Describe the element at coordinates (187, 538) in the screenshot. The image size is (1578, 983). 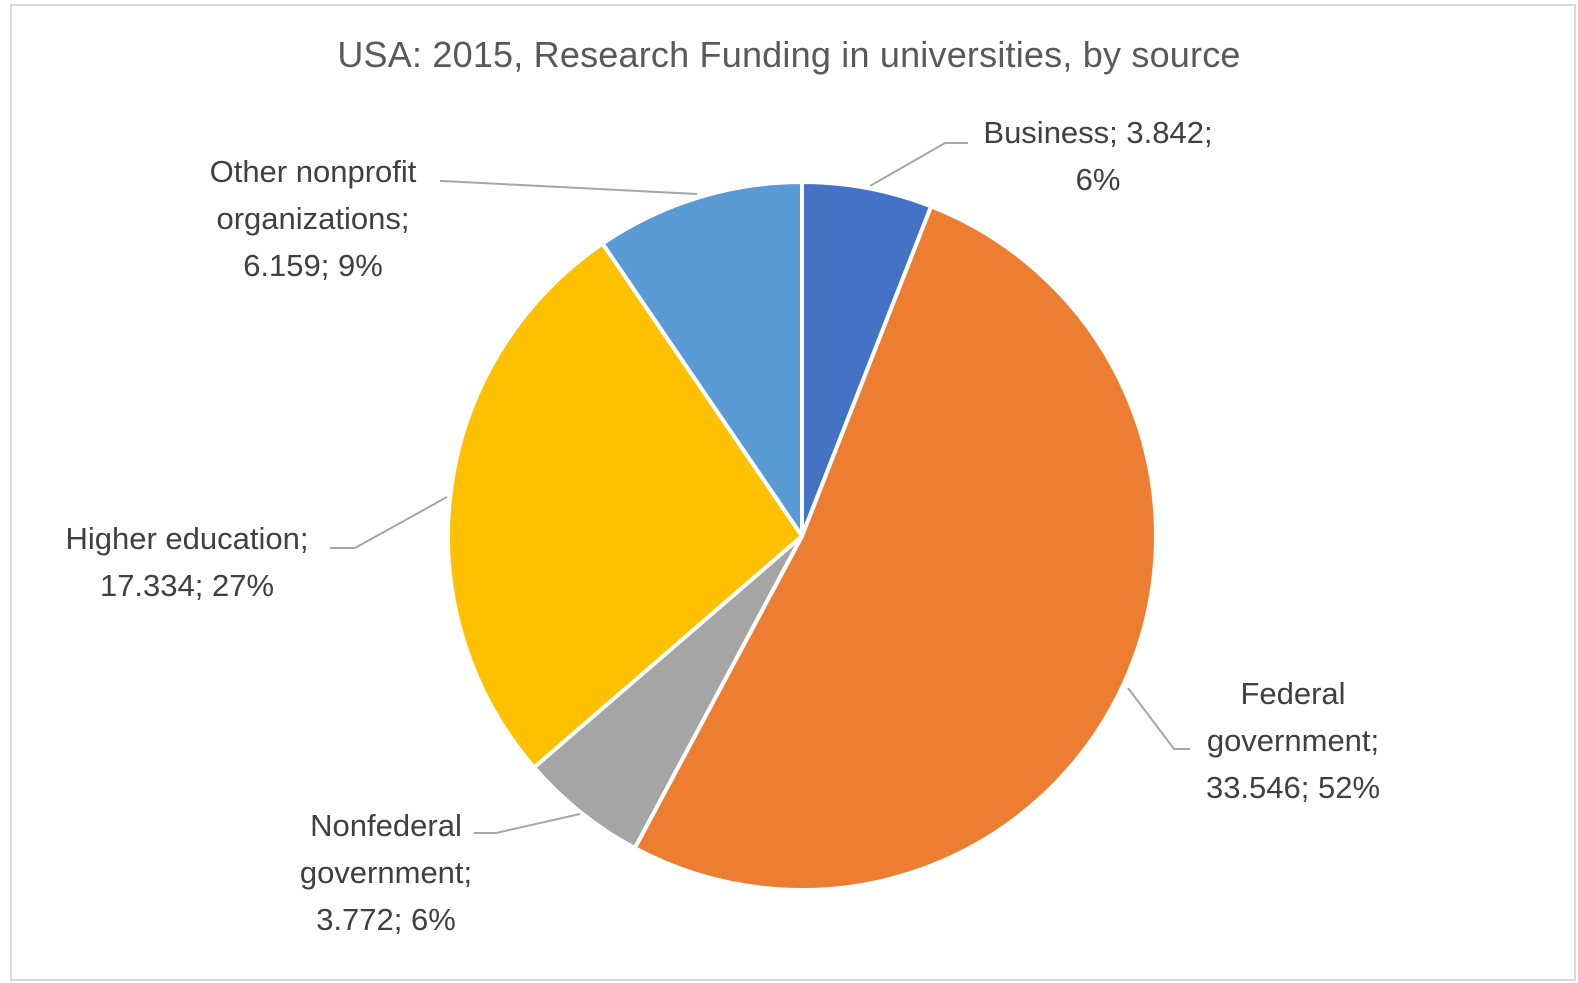
I see `data-label-line: Higher education;` at that location.